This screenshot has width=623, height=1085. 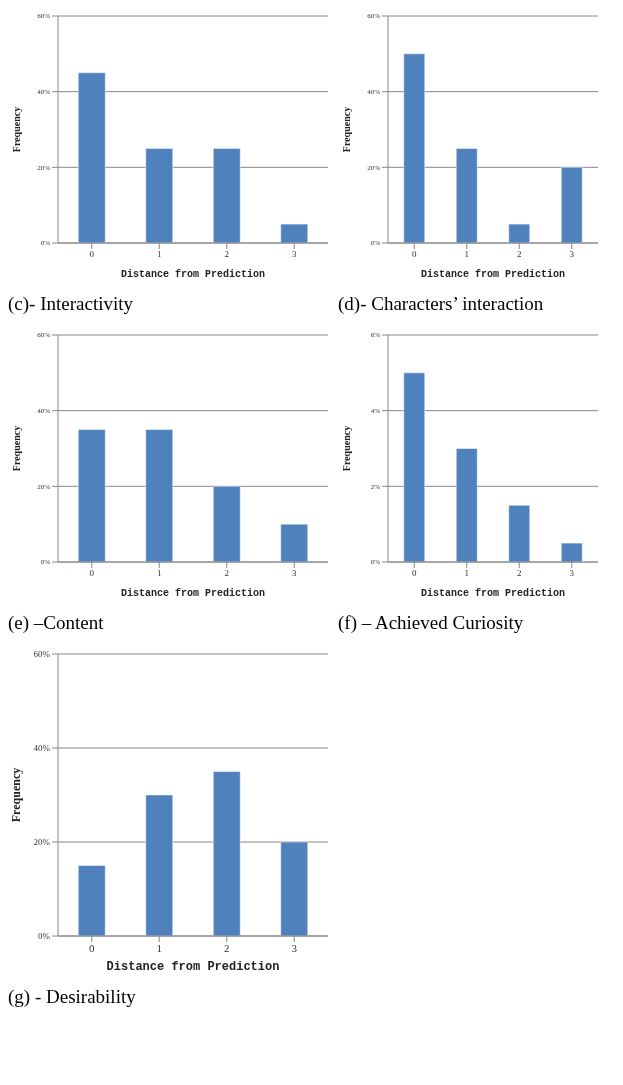 I want to click on text: (c)- Interactivity, so click(x=71, y=304).